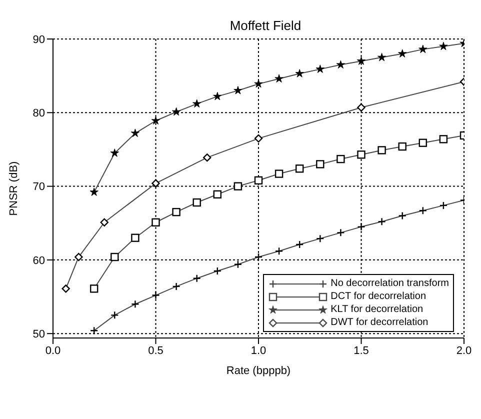  What do you see at coordinates (377, 309) in the screenshot?
I see `legend-label: KLT for decorrelation` at bounding box center [377, 309].